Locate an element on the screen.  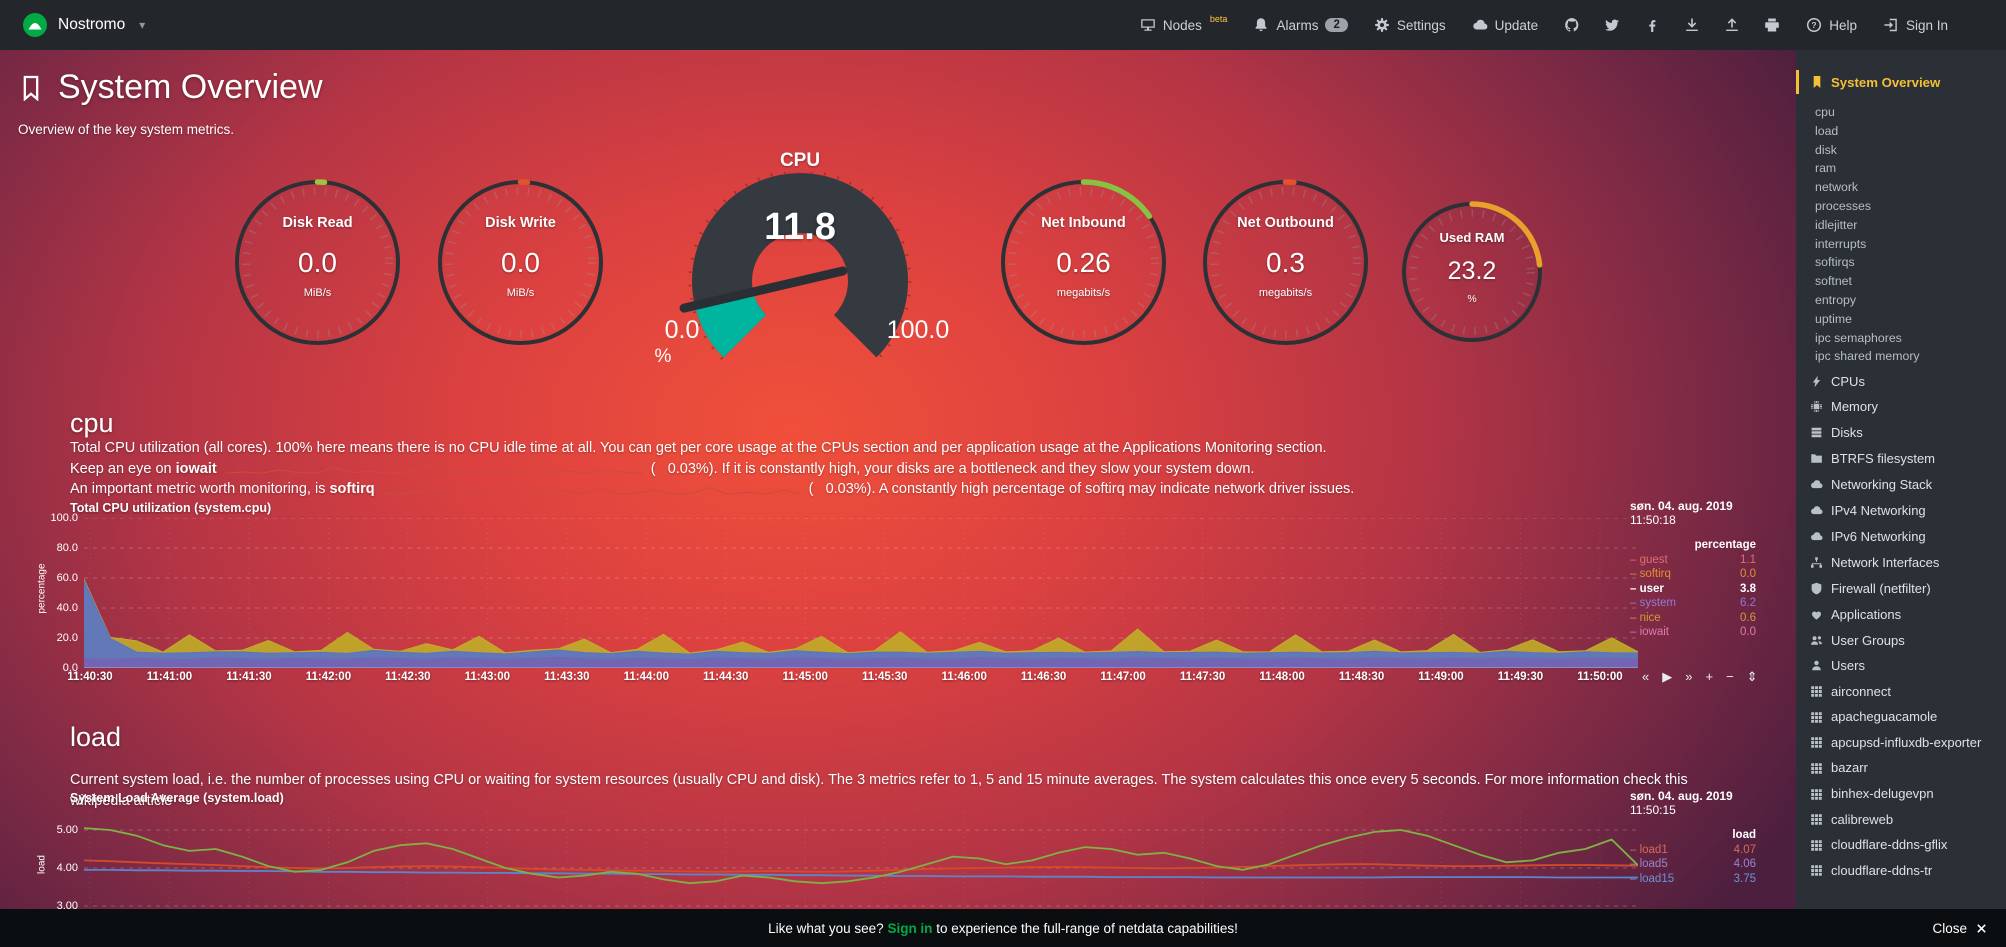
legend-item-guest: – guest 1.1 is located at coordinates (1693, 560).